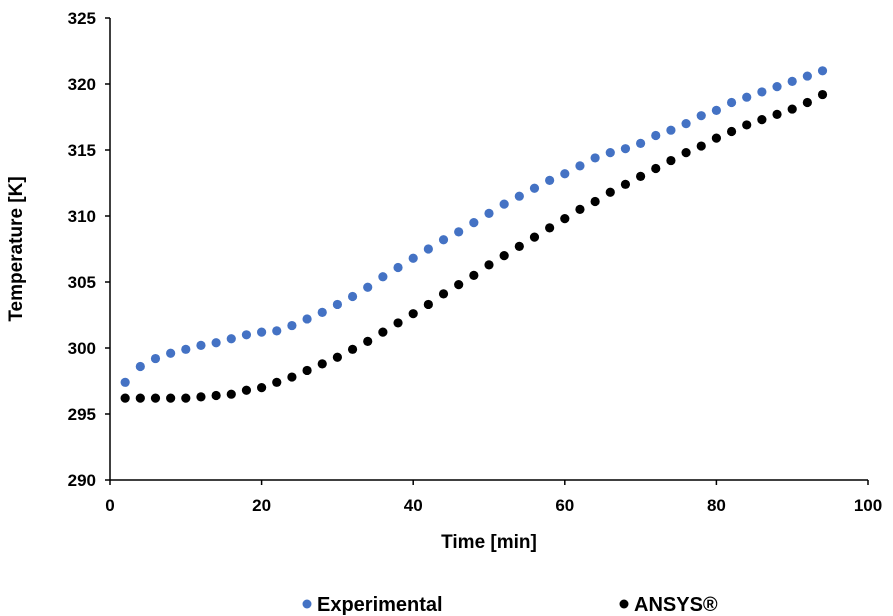 The width and height of the screenshot is (893, 616). What do you see at coordinates (564, 505) in the screenshot?
I see `x-tick-label: 60` at bounding box center [564, 505].